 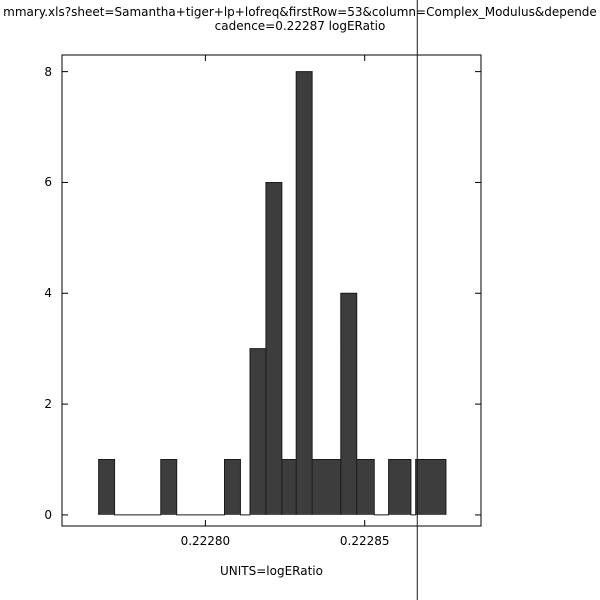 I want to click on plot-subtitle: cadence=0.22287 logERatio, so click(x=300, y=26).